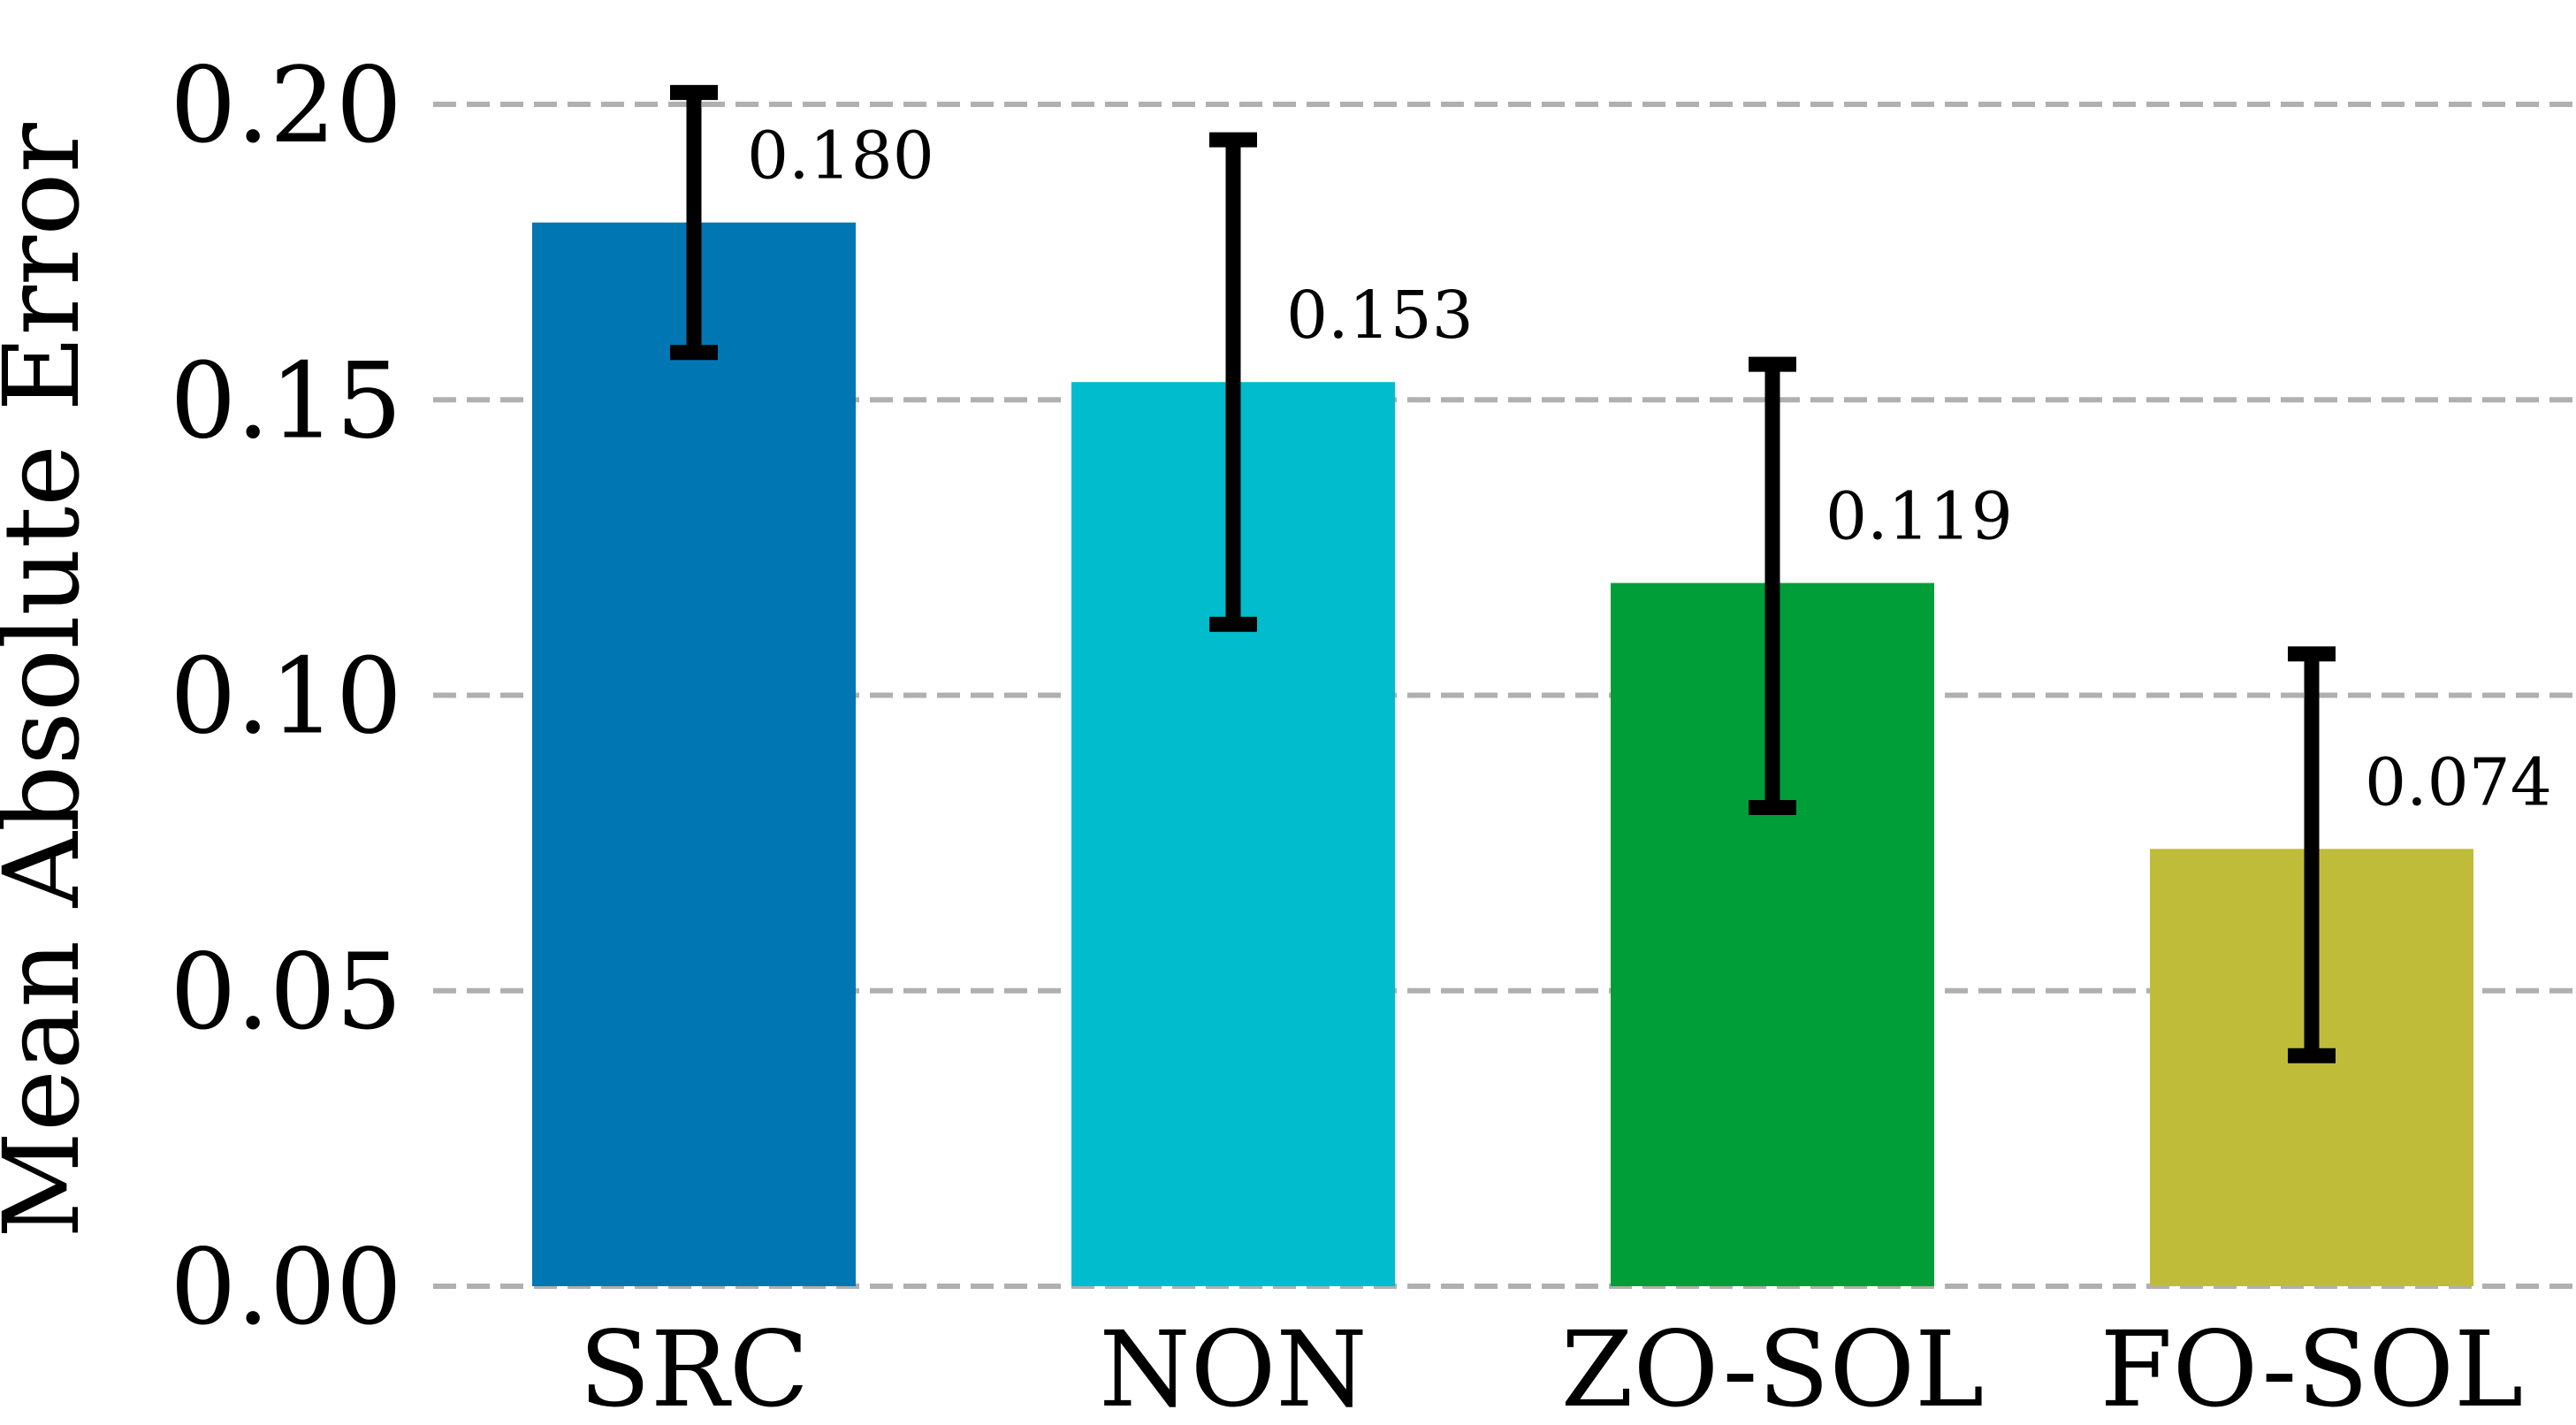 This screenshot has height=1425, width=2576. What do you see at coordinates (1233, 1367) in the screenshot?
I see `x-tick-label: NON` at bounding box center [1233, 1367].